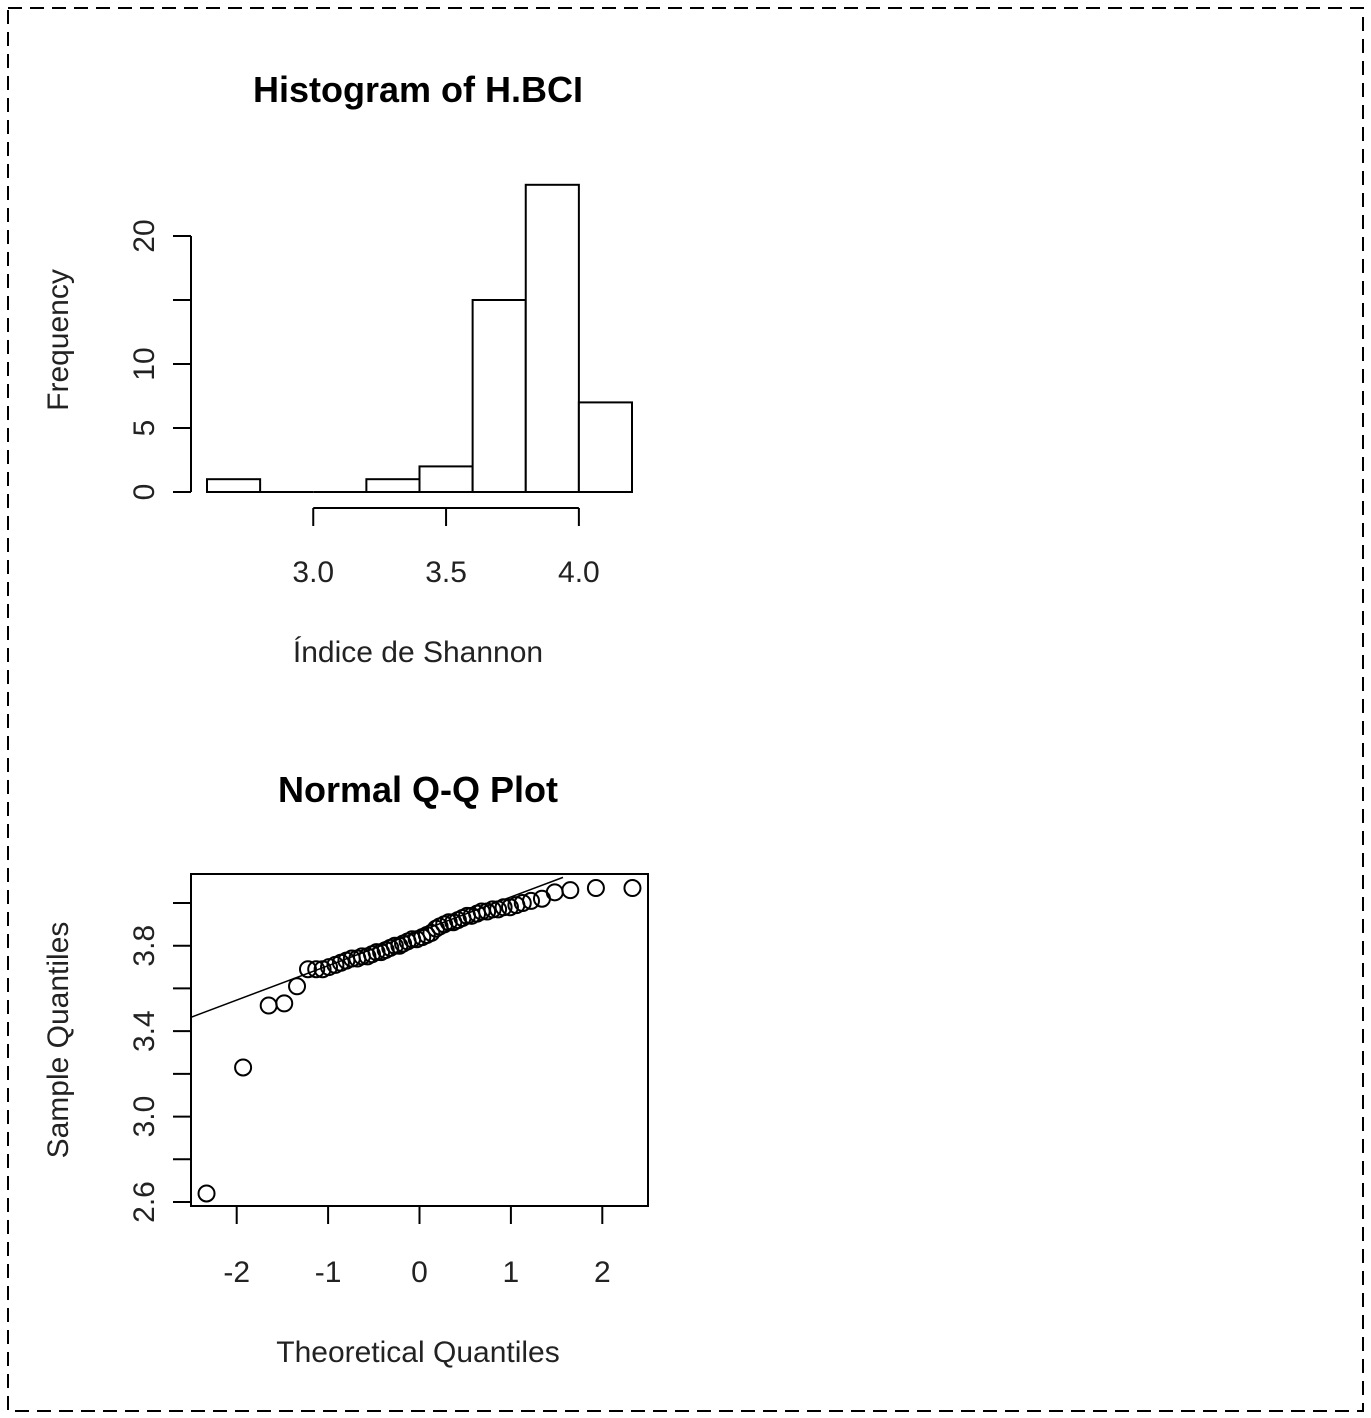  Describe the element at coordinates (144, 1117) in the screenshot. I see `qq-y-tick-label: 3.0` at that location.